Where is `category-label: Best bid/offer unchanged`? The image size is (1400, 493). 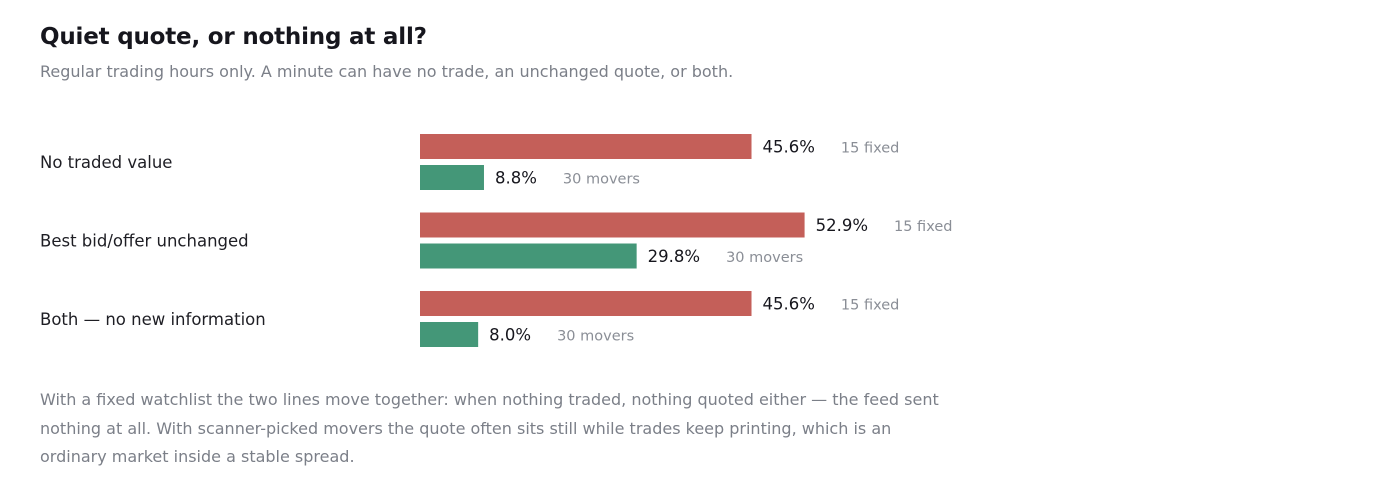
category-label: Best bid/offer unchanged is located at coordinates (144, 241).